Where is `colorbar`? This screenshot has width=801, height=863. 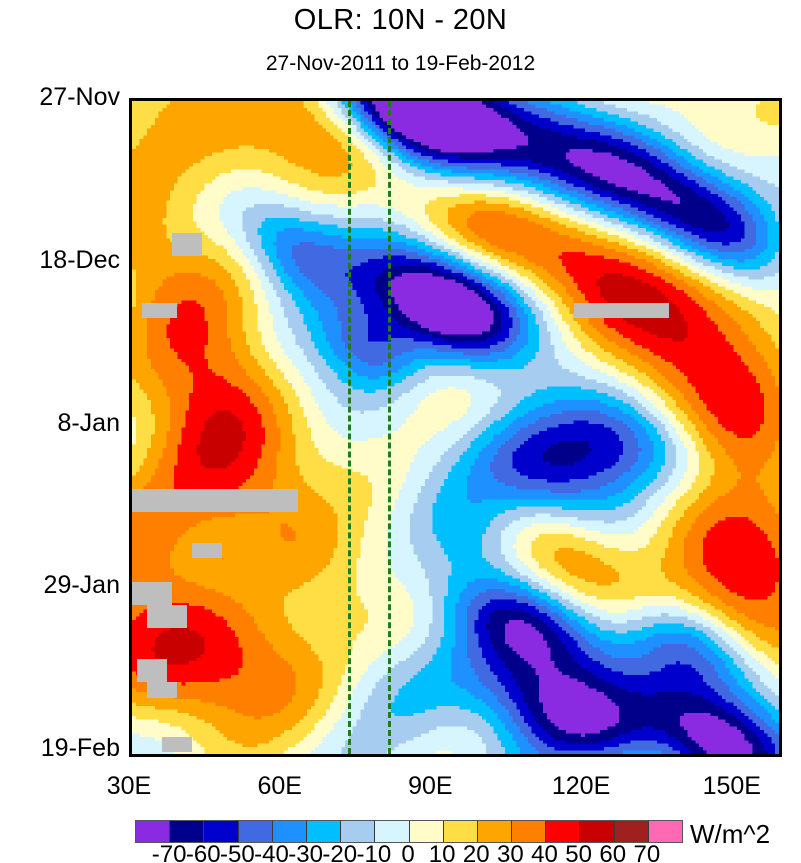
colorbar is located at coordinates (409, 831).